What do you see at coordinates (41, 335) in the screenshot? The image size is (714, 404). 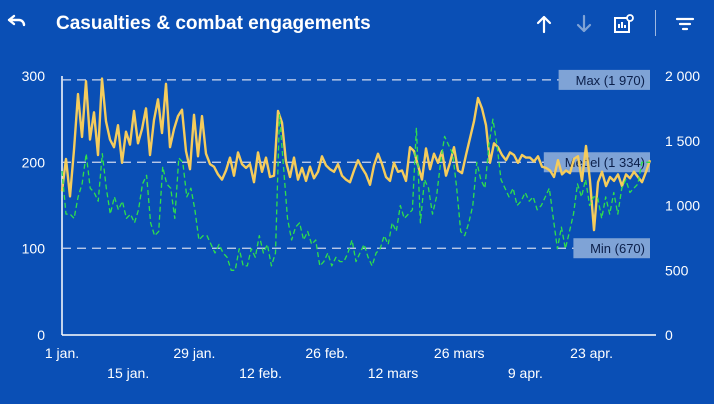 I see `left-tick-label: 0` at bounding box center [41, 335].